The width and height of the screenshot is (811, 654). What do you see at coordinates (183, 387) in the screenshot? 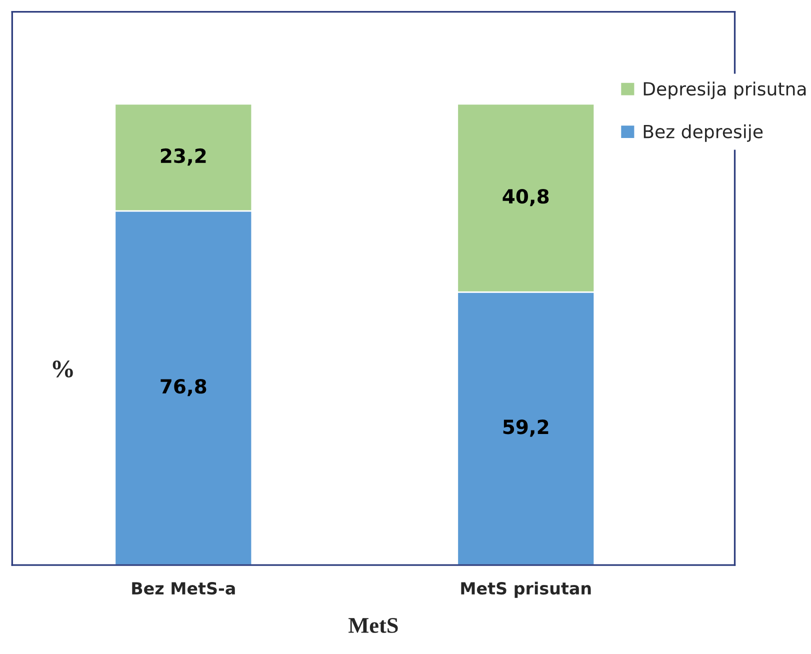
I see `data-label: 76,8` at bounding box center [183, 387].